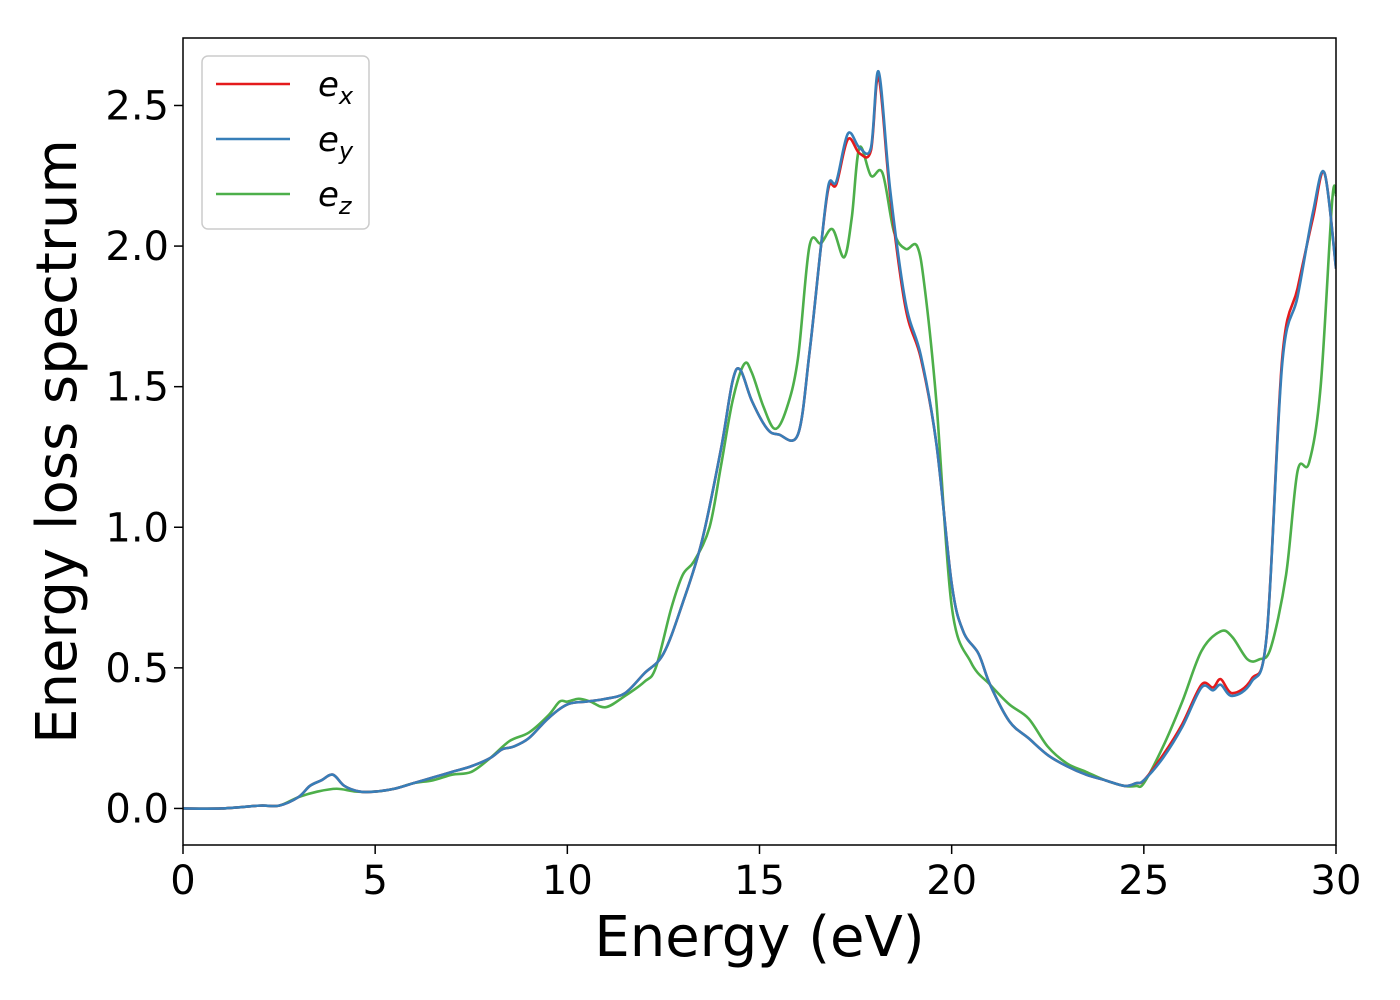 Image resolution: width=1400 pixels, height=1000 pixels. What do you see at coordinates (374, 881) in the screenshot?
I see `x-tick-label: 5` at bounding box center [374, 881].